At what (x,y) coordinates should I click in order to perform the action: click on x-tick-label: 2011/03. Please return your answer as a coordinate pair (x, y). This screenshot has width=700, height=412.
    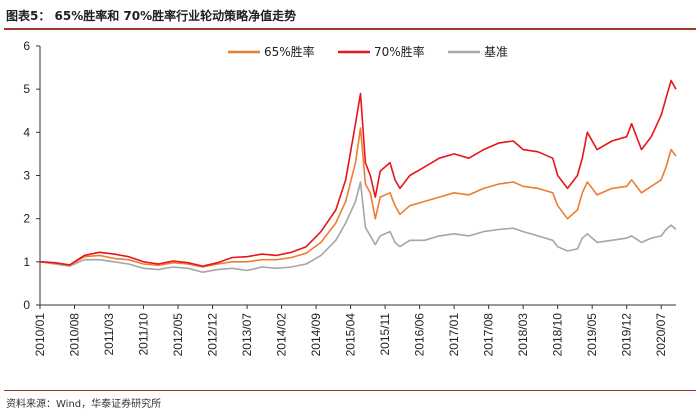
    Looking at the image, I should click on (109, 334).